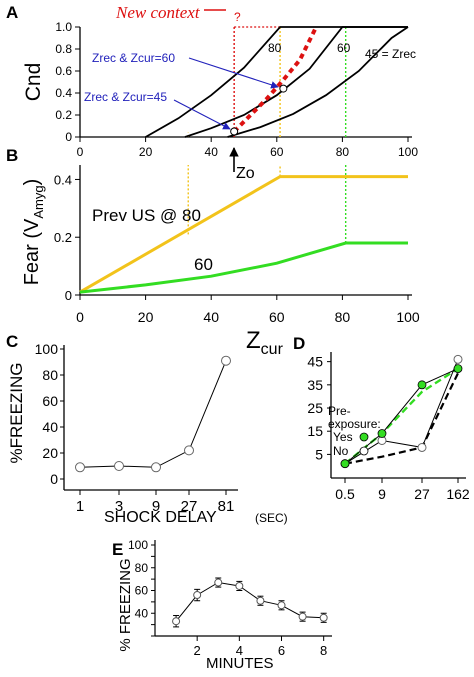 Image resolution: width=474 pixels, height=677 pixels. Describe the element at coordinates (50, 375) in the screenshot. I see `c-y-tick-label: 80` at that location.